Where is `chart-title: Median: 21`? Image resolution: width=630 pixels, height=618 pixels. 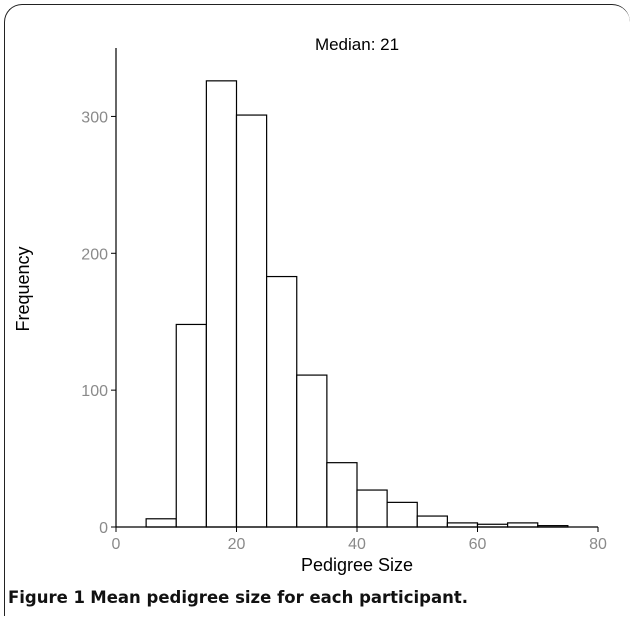 chart-title: Median: 21 is located at coordinates (357, 44).